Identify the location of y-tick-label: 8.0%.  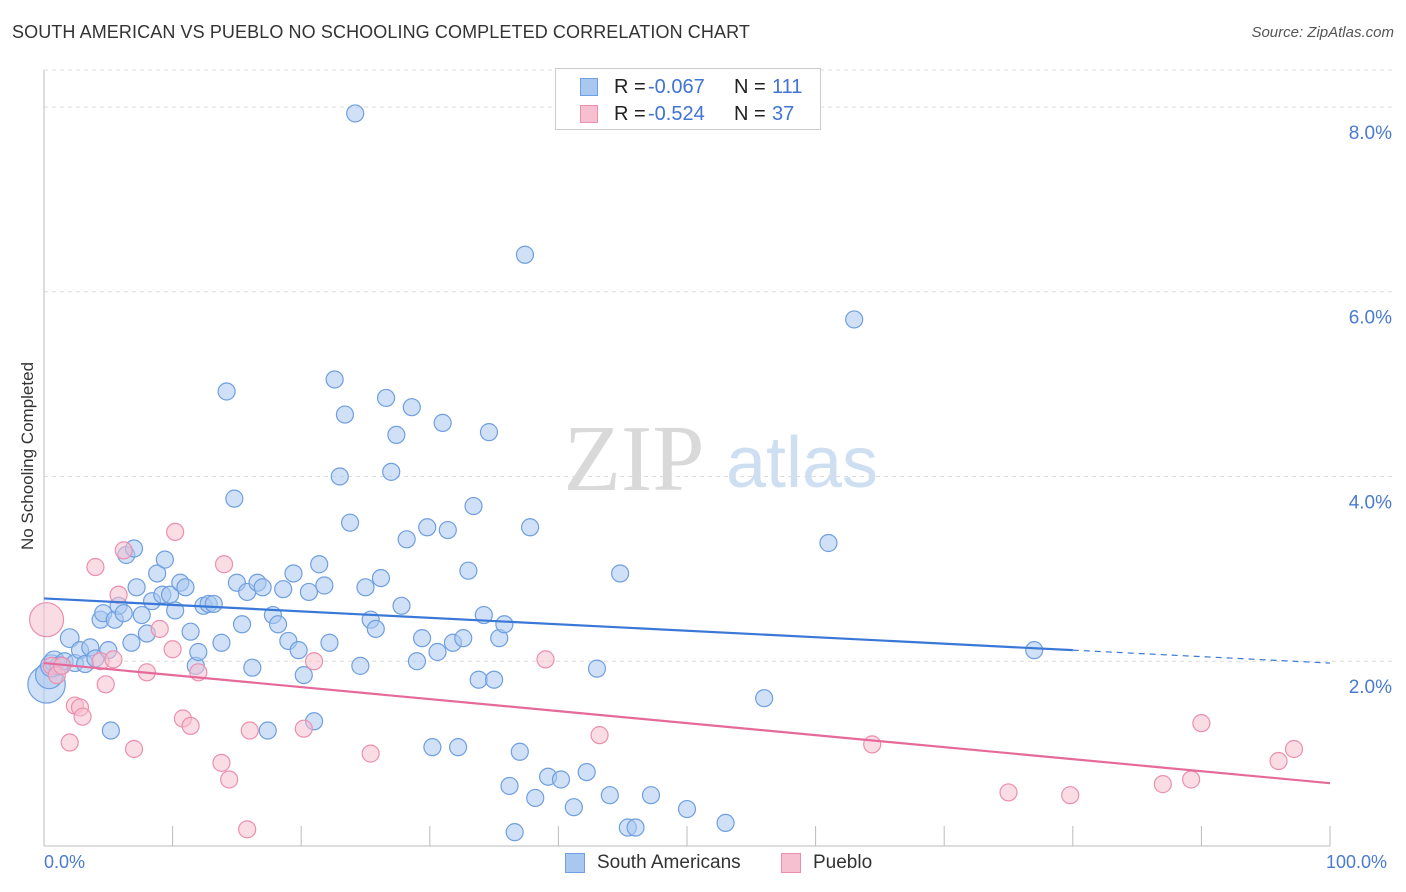
(1370, 133).